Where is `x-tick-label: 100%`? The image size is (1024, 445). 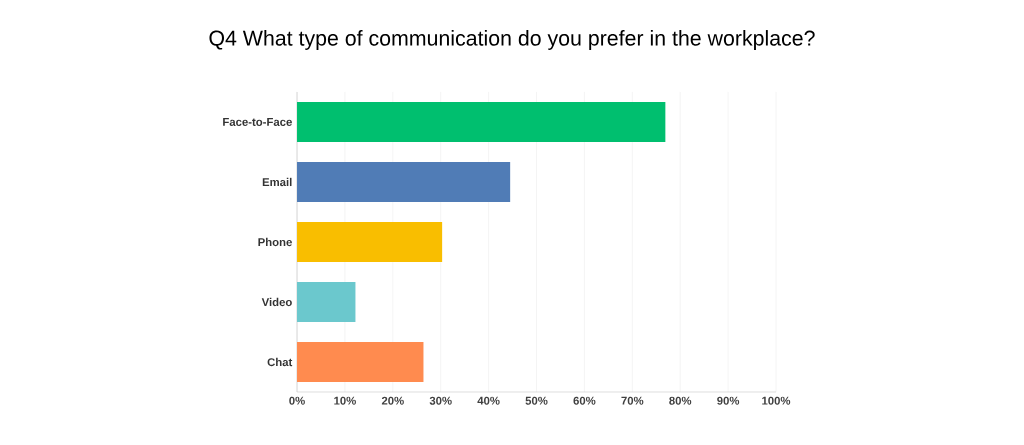
x-tick-label: 100% is located at coordinates (776, 400).